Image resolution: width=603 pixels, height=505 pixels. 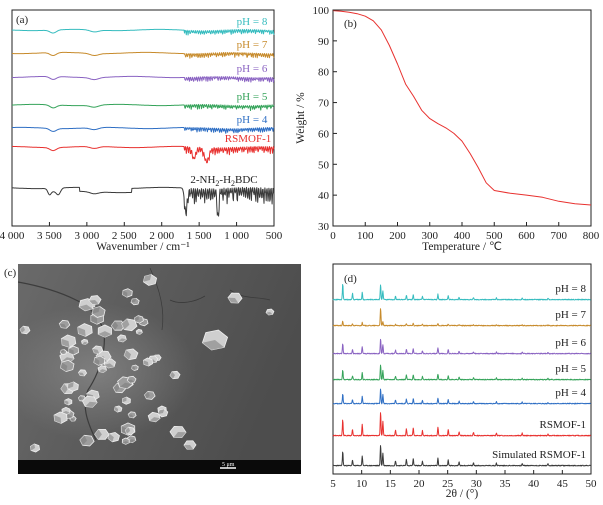 I want to click on tga-x-tick-label: 800, so click(x=591, y=236).